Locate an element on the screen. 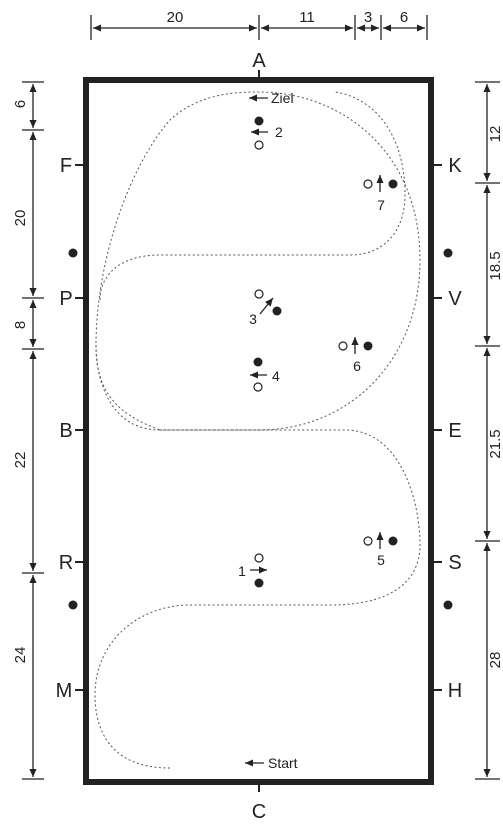  dim-right-1: 12 is located at coordinates (495, 134).